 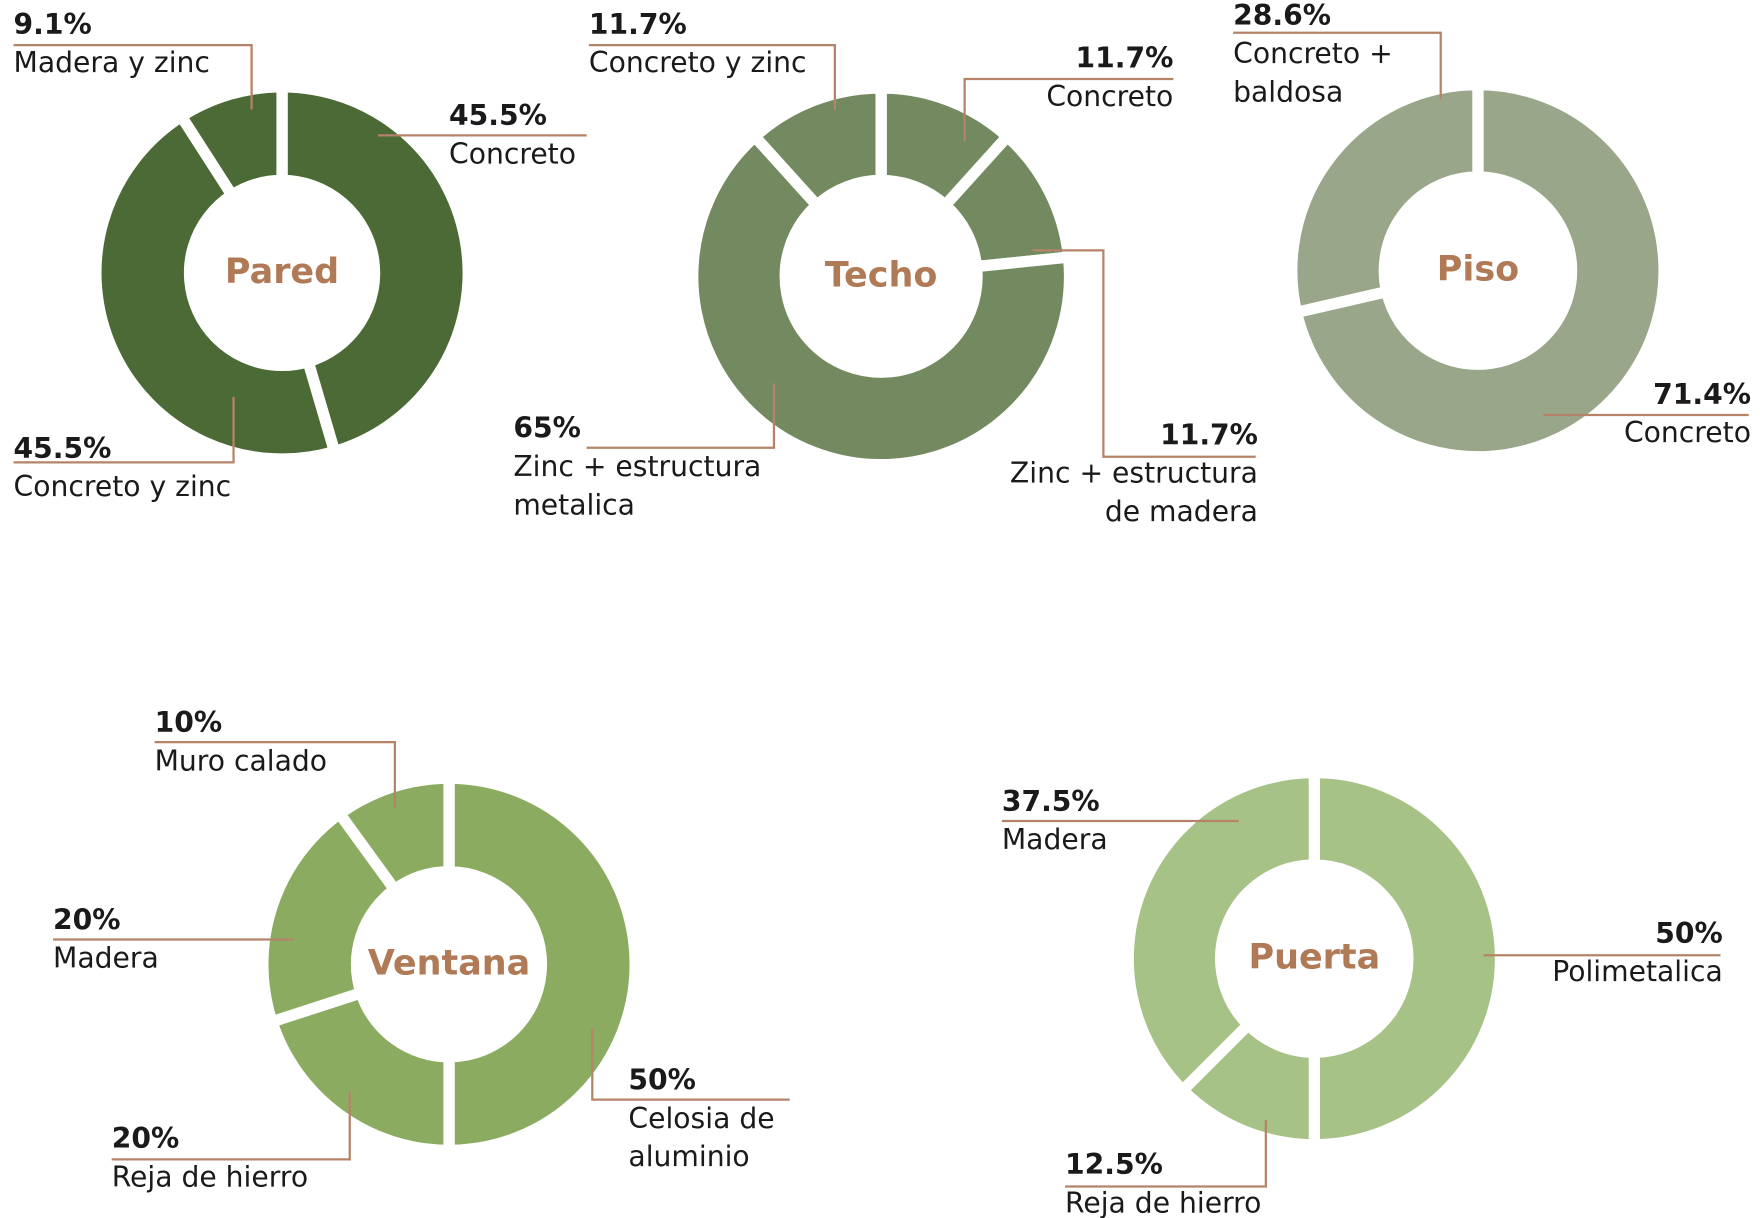 I want to click on category-label: Polimetalica, so click(x=1637, y=971).